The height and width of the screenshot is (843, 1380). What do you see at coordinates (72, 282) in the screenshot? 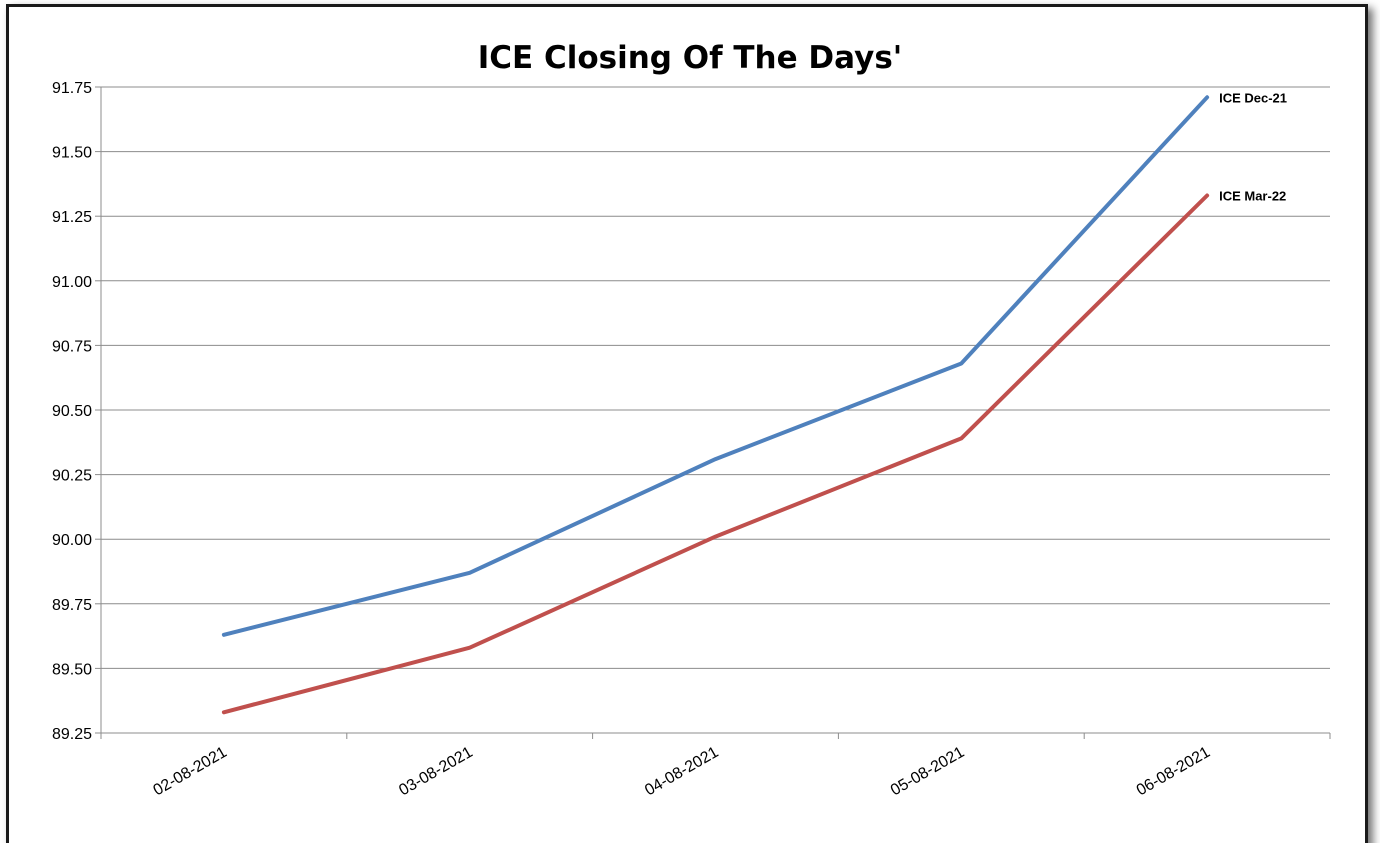
I see `y-tick-label: 91.00` at bounding box center [72, 282].